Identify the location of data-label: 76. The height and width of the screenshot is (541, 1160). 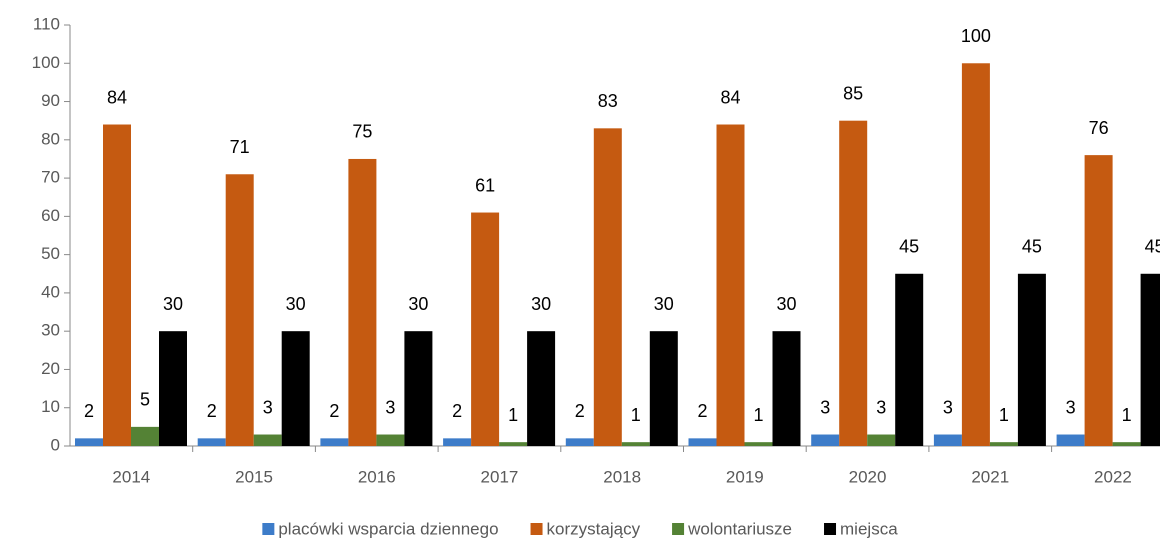
(1099, 128).